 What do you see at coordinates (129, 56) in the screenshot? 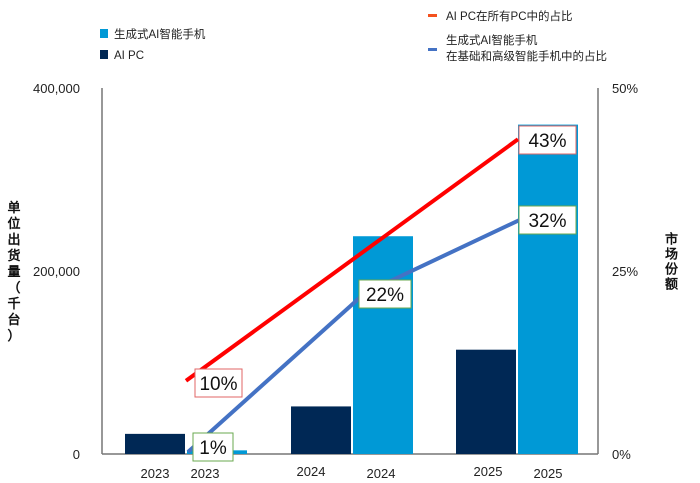
I see `legend-label: AI PC` at bounding box center [129, 56].